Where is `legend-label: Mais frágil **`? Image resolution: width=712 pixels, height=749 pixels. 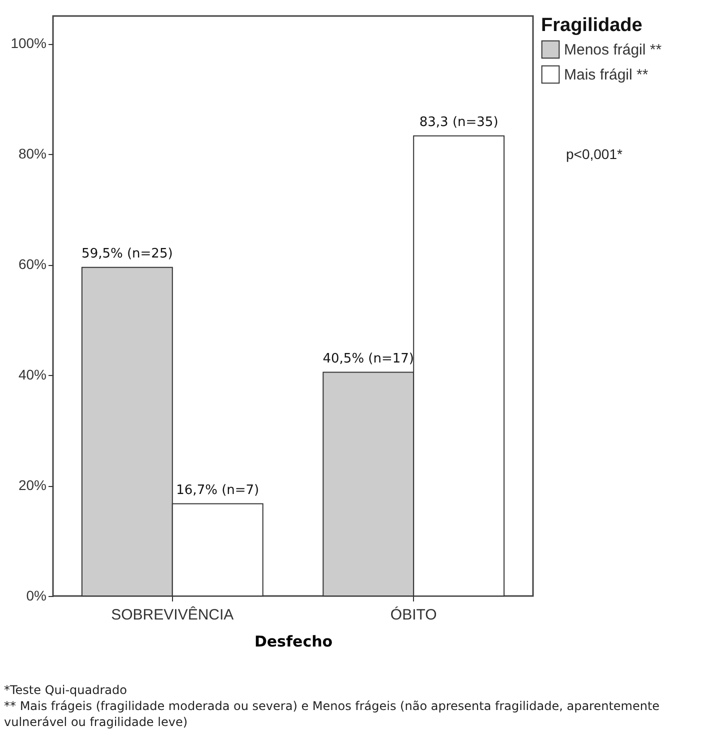 legend-label: Mais frágil ** is located at coordinates (606, 75).